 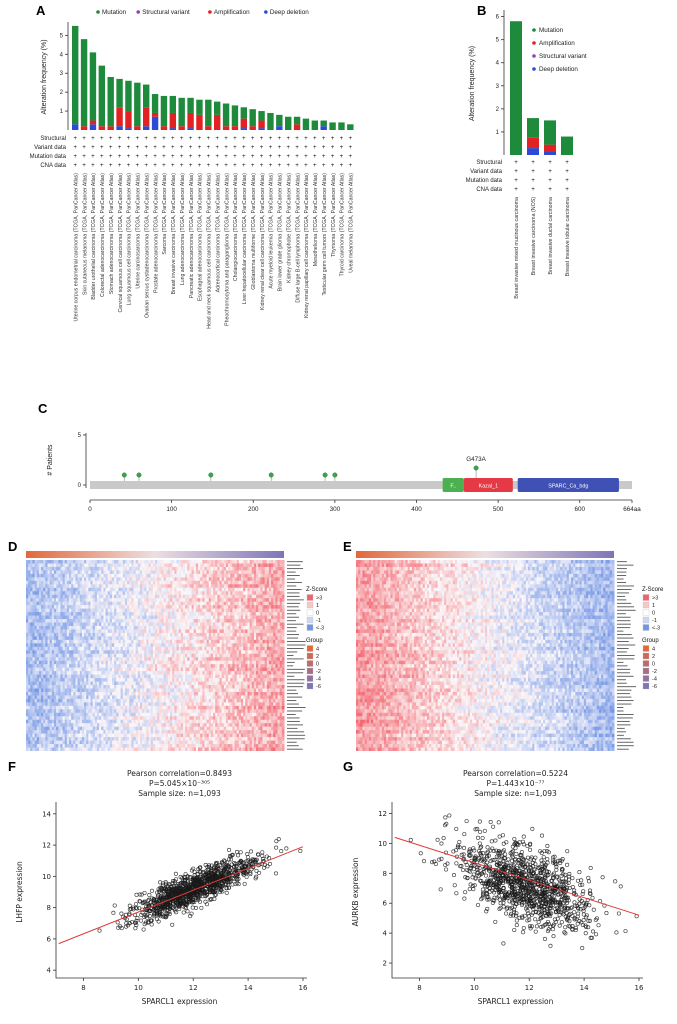 I want to click on svg-text: Structural, so click(x=53, y=139).